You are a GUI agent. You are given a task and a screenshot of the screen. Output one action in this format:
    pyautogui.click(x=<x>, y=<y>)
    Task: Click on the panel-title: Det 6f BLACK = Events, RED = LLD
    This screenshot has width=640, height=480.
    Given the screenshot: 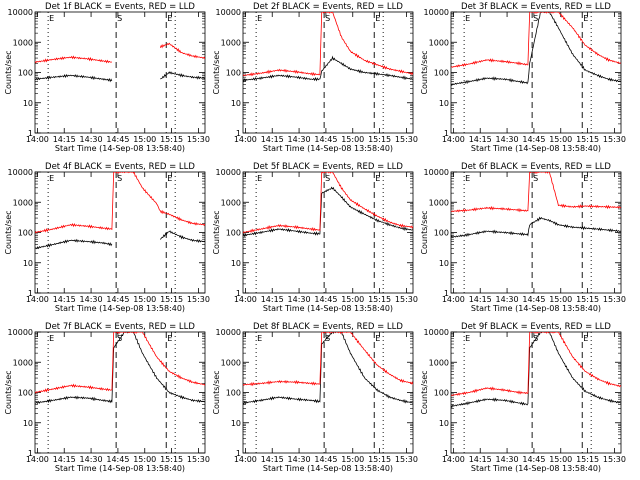 What is the action you would take?
    pyautogui.click(x=536, y=167)
    